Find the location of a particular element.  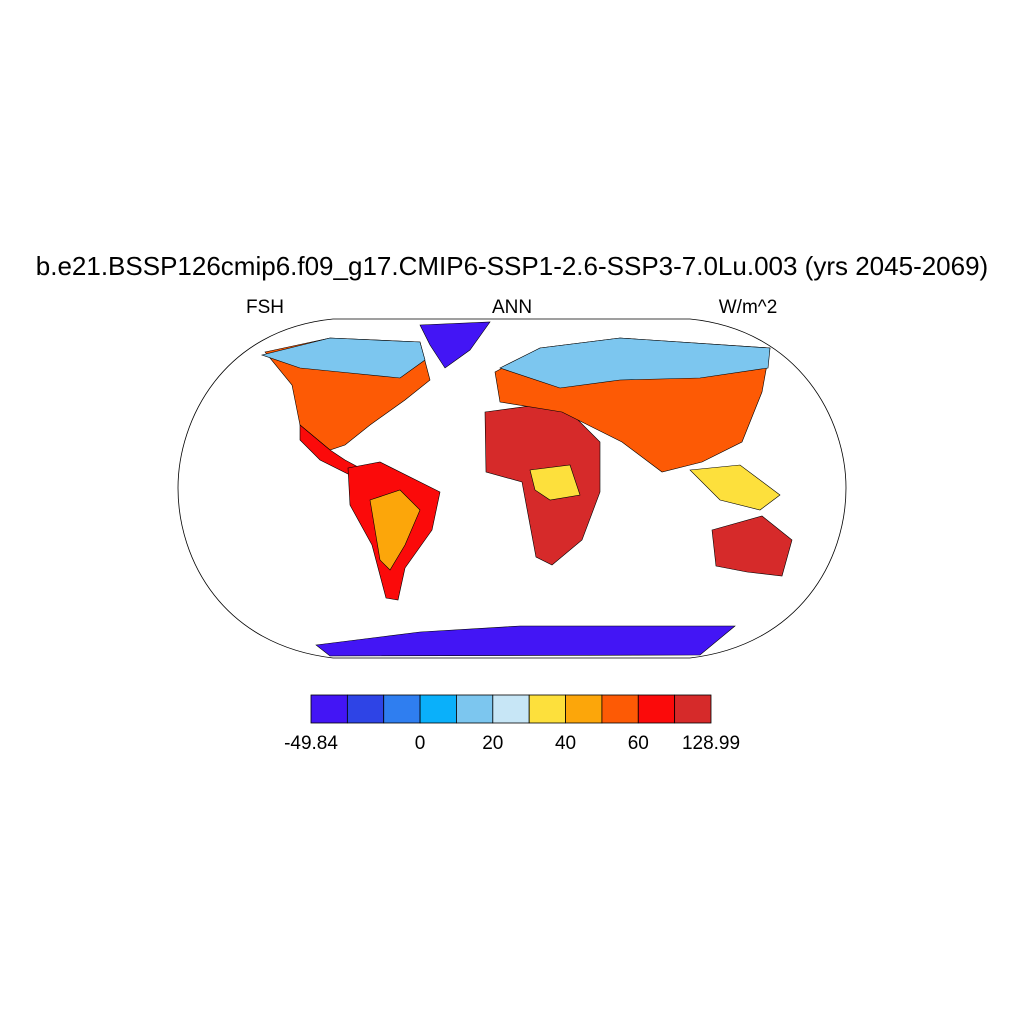

center-string: ANN is located at coordinates (512, 307).